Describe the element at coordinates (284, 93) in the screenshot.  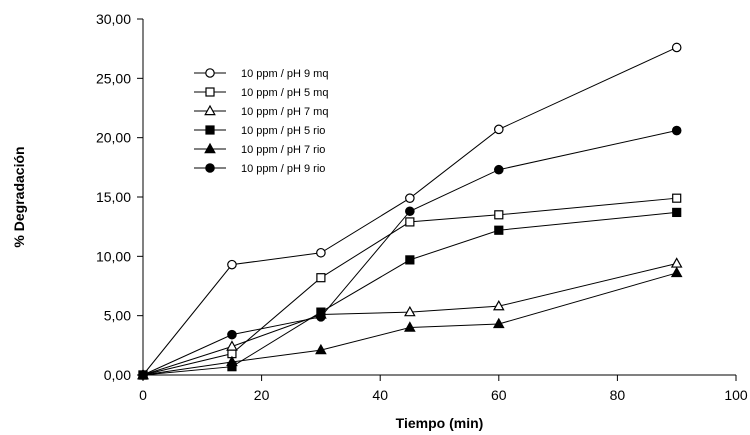
I see `legend-label: 10 ppm / pH 5 mq` at that location.